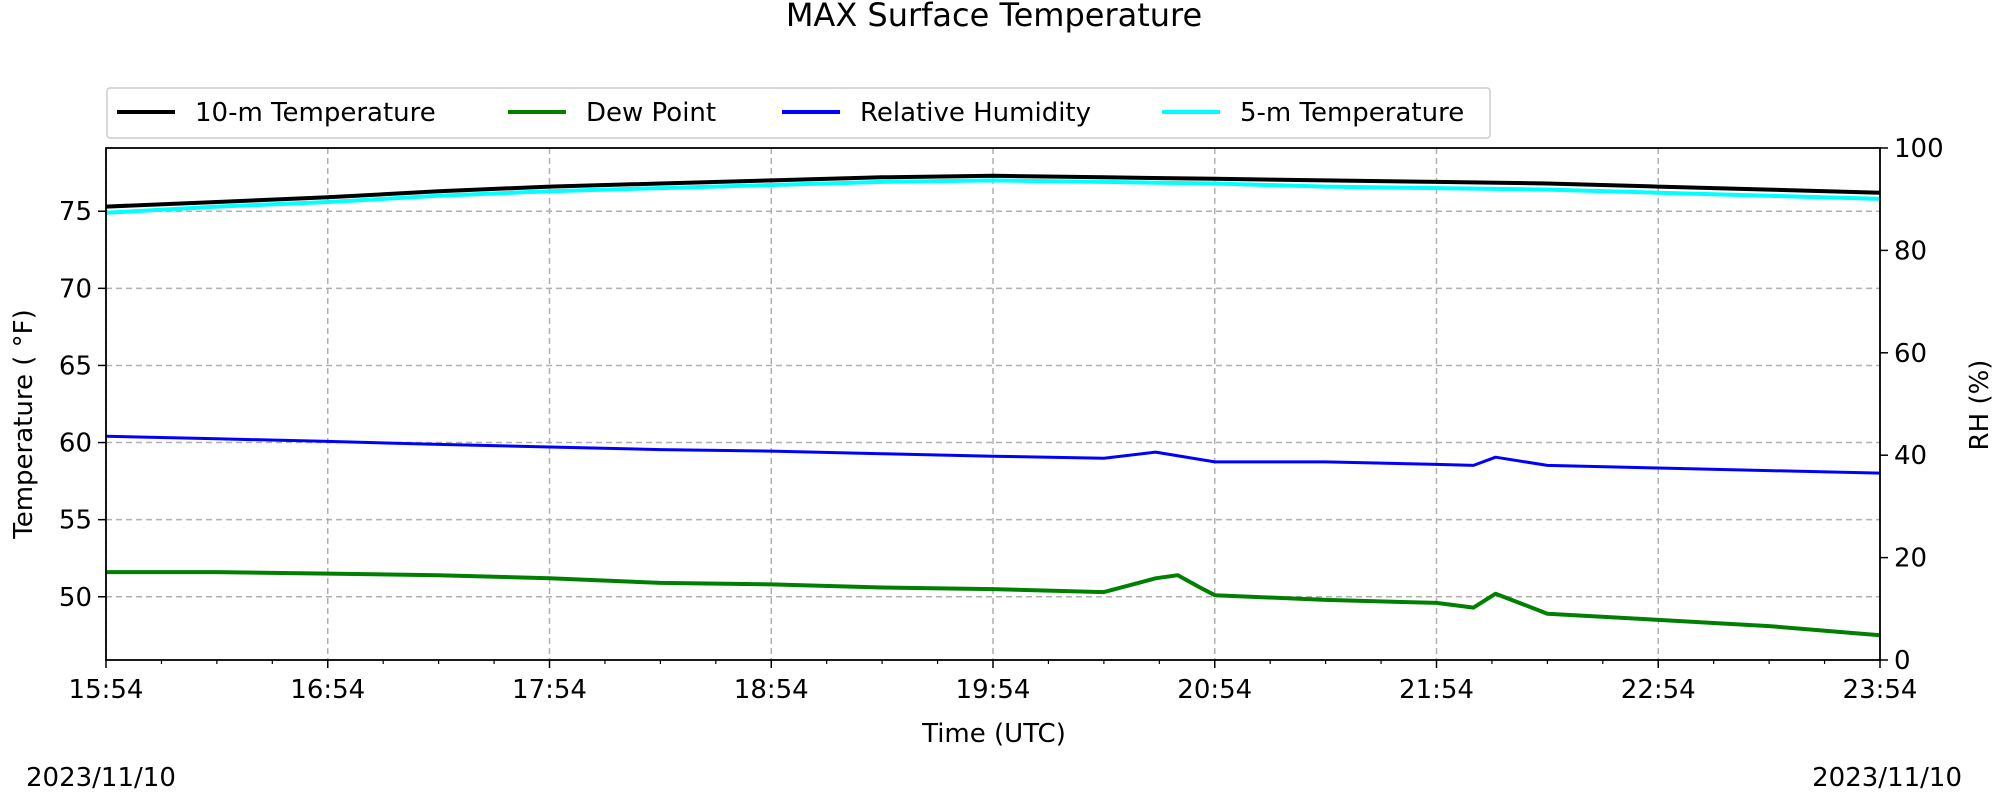 The image size is (2000, 800). What do you see at coordinates (75, 212) in the screenshot?
I see `y-tick-label: 75` at bounding box center [75, 212].